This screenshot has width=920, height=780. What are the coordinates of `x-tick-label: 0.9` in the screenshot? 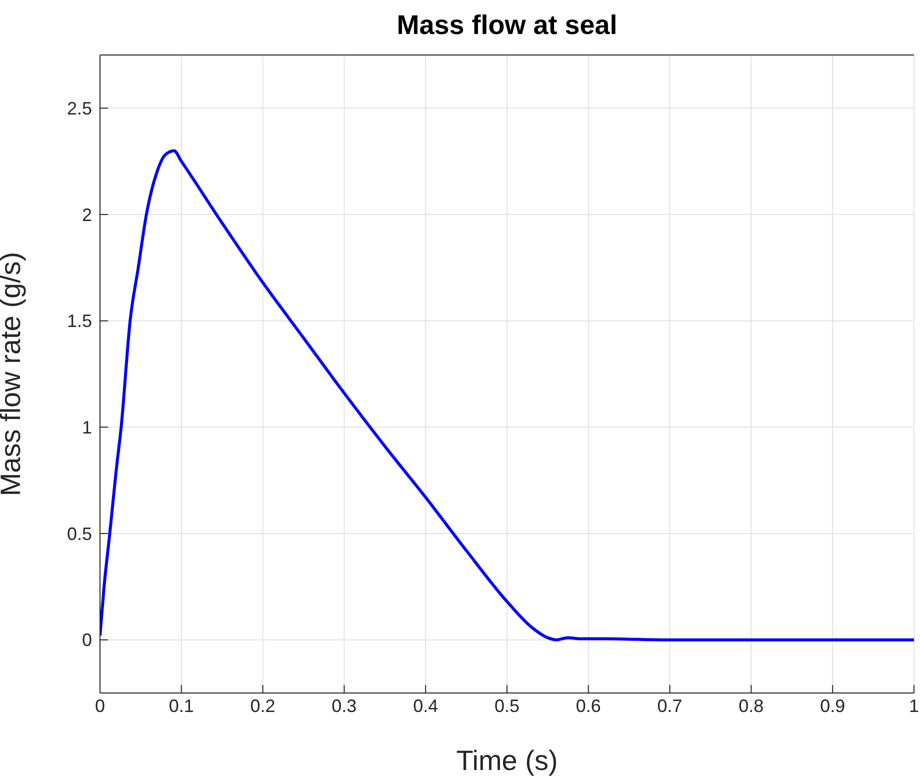 It's located at (833, 706).